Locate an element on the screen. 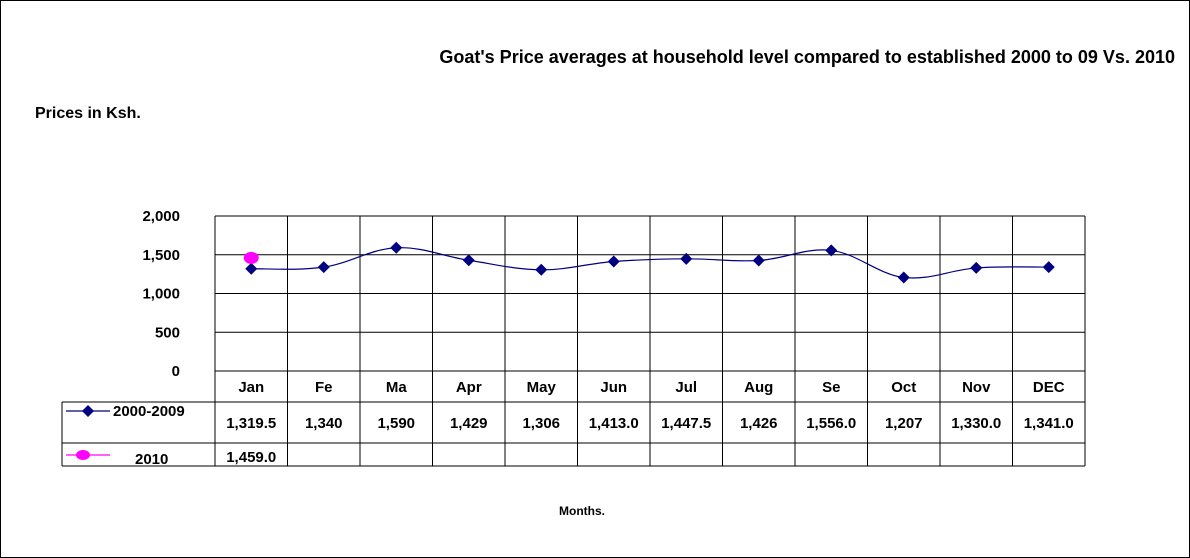 The height and width of the screenshot is (558, 1190). y-tick-label: 500 is located at coordinates (167, 332).